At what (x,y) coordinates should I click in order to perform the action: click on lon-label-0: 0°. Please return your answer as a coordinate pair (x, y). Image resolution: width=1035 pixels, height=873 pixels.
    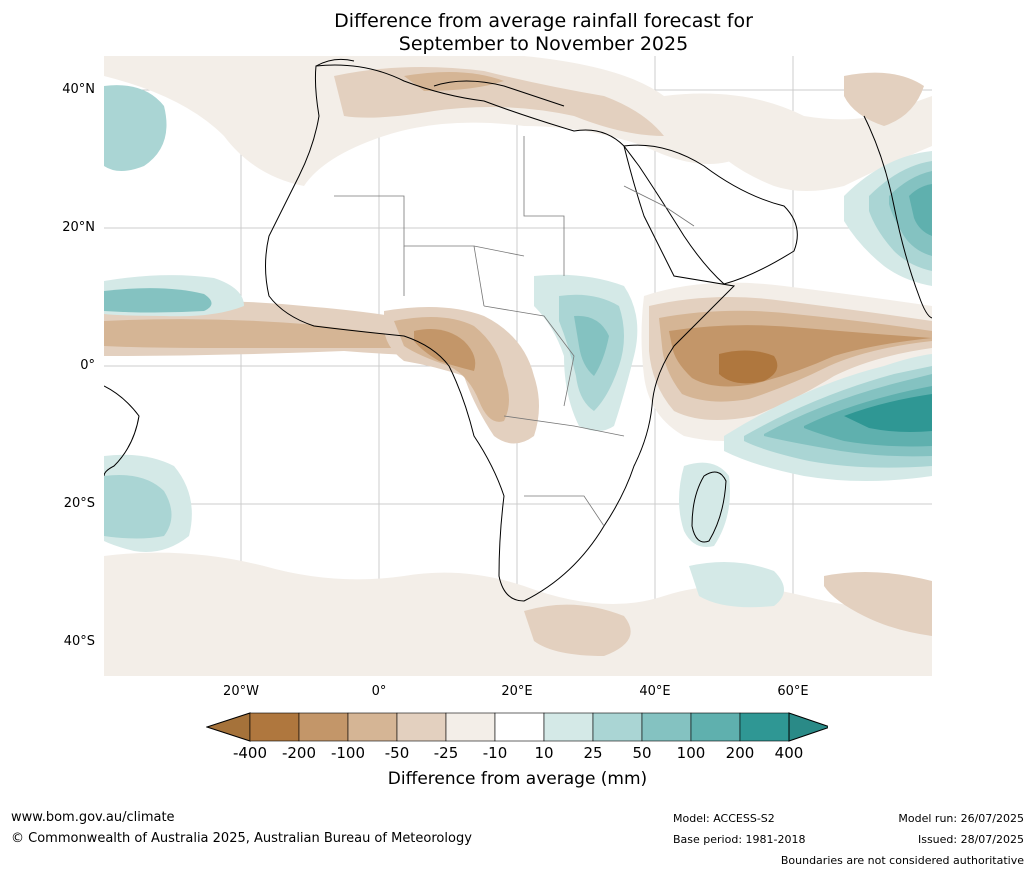
    Looking at the image, I should click on (379, 691).